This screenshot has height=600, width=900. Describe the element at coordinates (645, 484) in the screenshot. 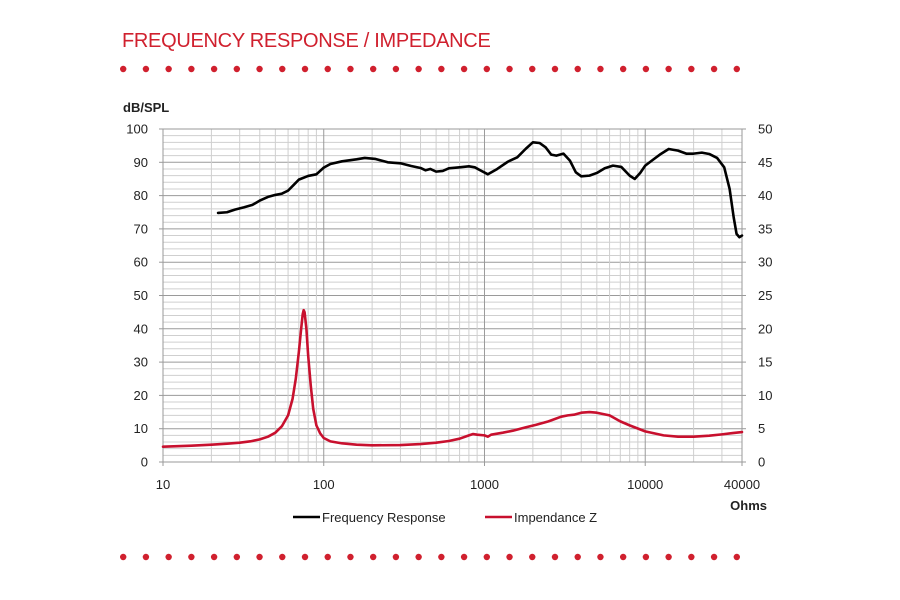

I see `x-tick-label: 10000` at that location.